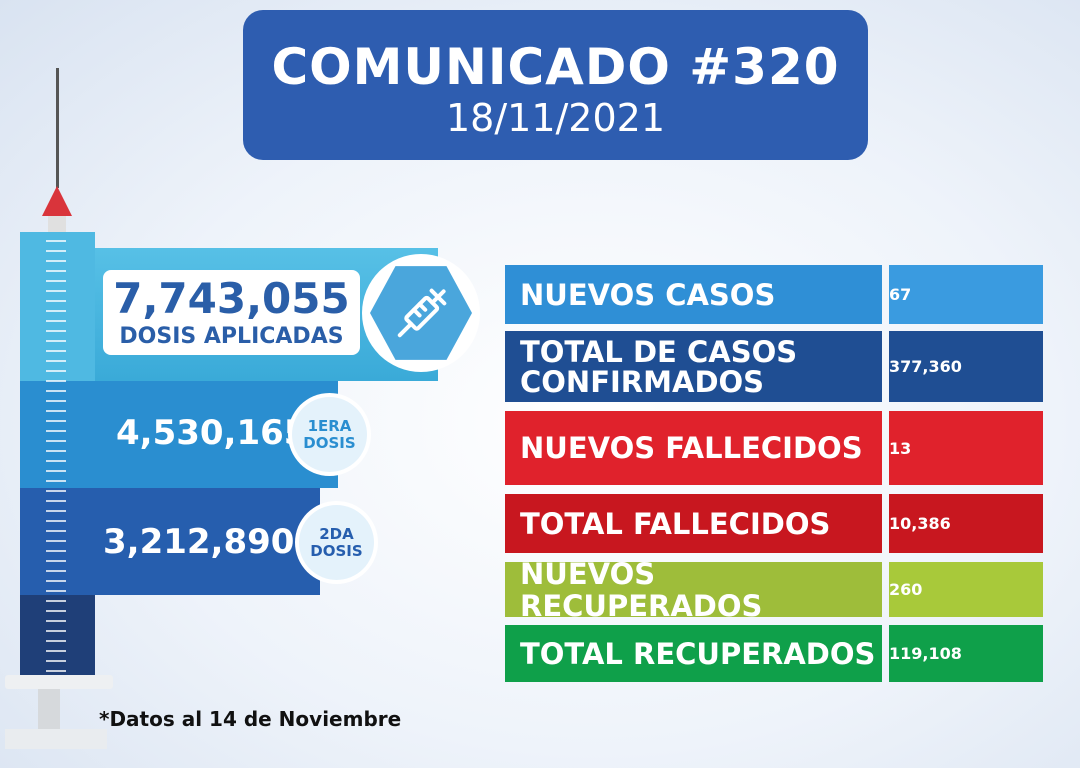 This screenshot has width=1080, height=768. I want to click on stat-value-total-recuperados: 119,108, so click(925, 653).